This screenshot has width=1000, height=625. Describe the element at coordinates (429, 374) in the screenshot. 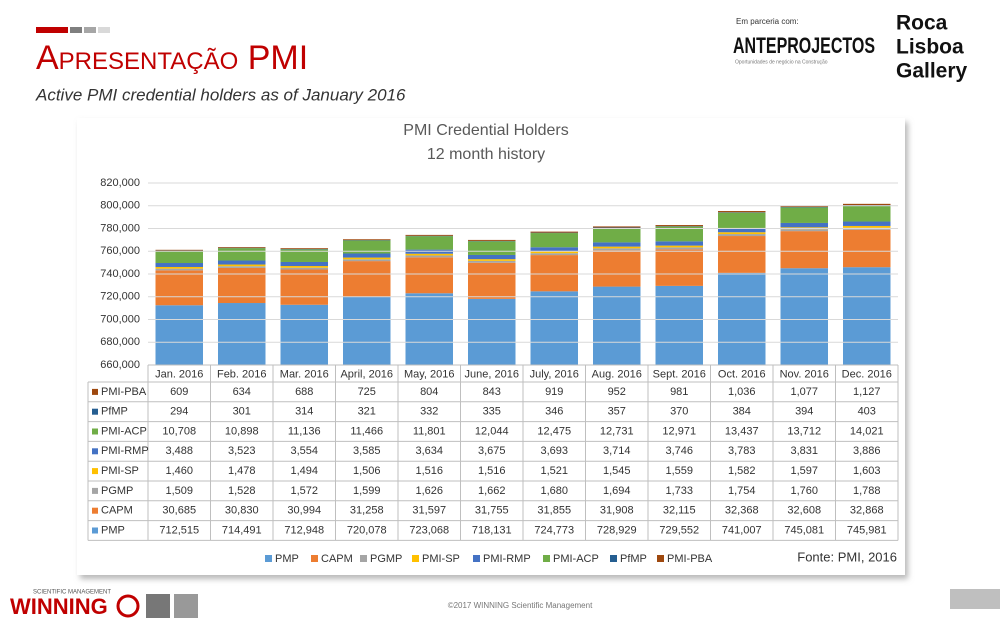

I see `x-tick-label: May, 2016` at that location.